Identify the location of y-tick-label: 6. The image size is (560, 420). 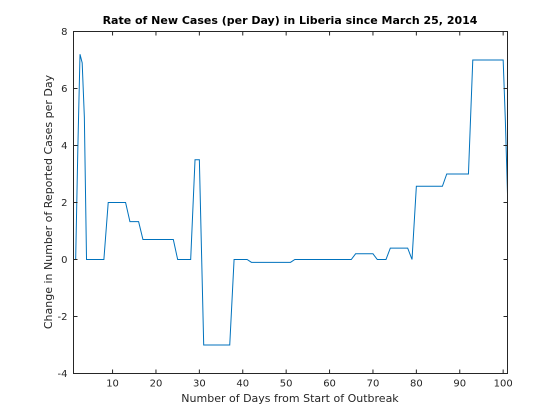
(64, 89).